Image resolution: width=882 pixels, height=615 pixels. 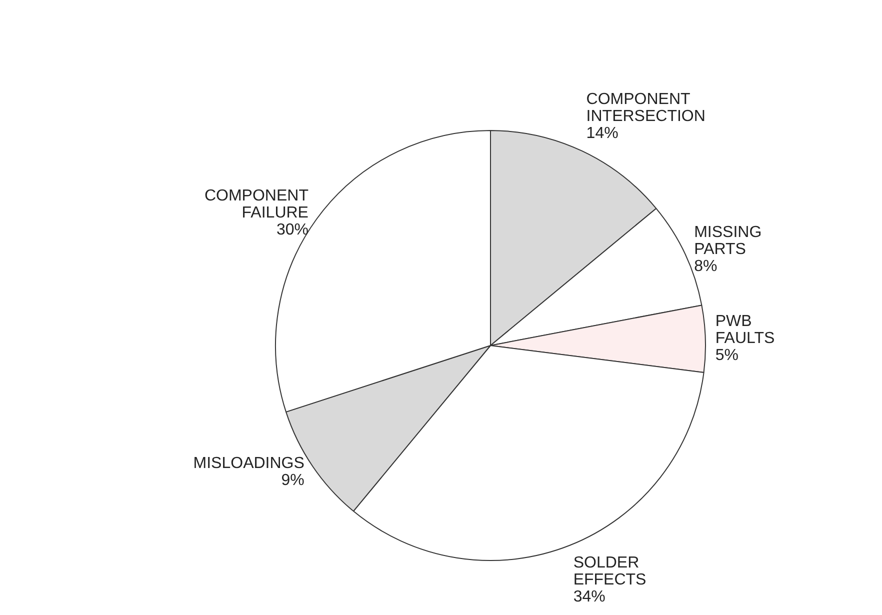 I want to click on data-label: 9%, so click(x=292, y=480).